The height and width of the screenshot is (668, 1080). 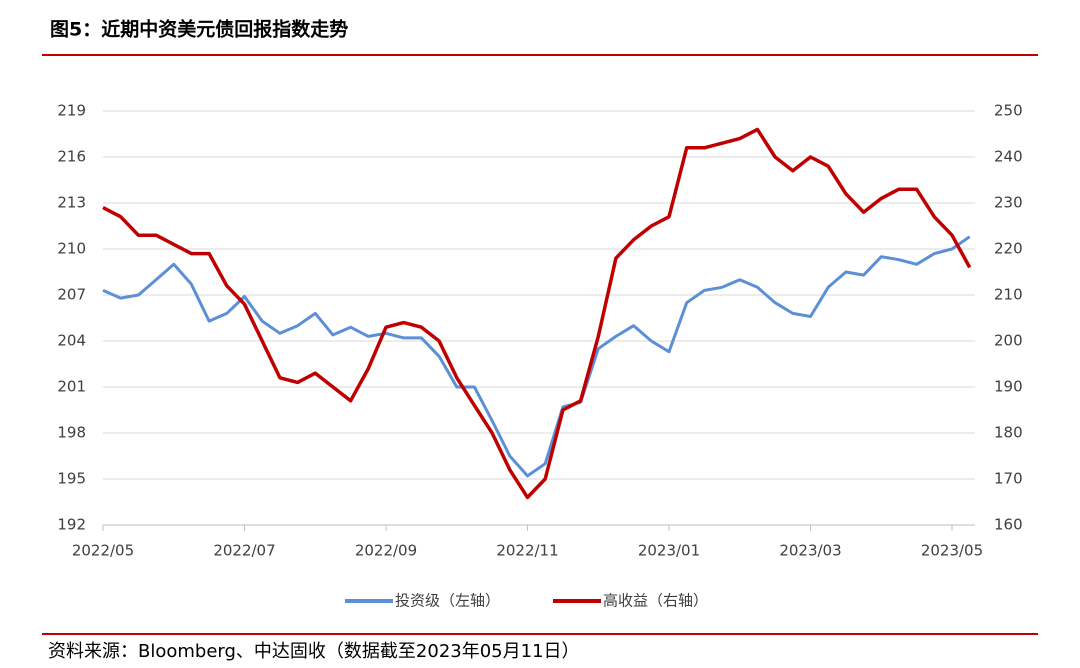 What do you see at coordinates (103, 551) in the screenshot?
I see `x-tick-label: 2022/05` at bounding box center [103, 551].